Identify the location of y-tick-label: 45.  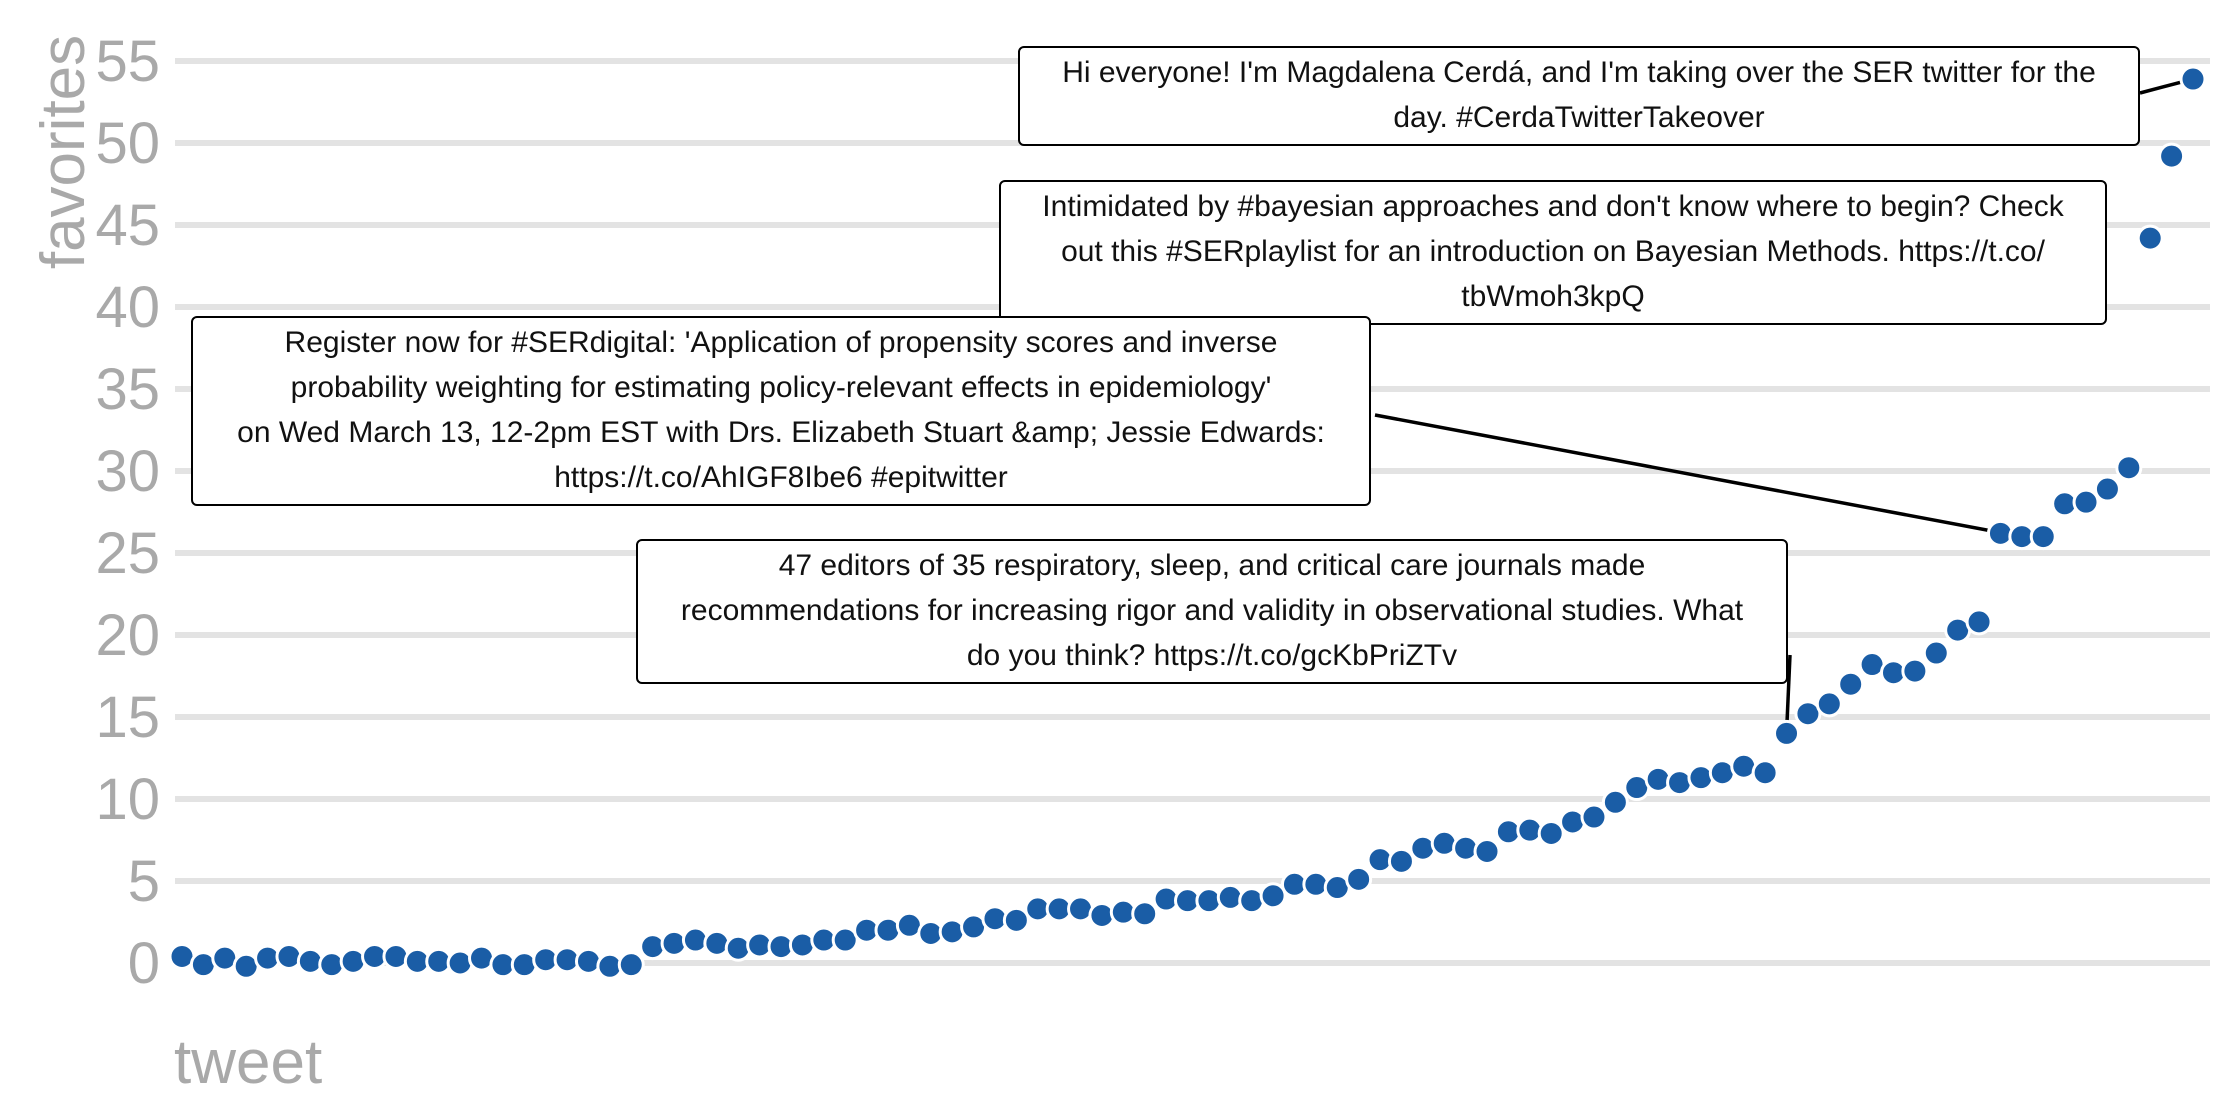
(127, 225).